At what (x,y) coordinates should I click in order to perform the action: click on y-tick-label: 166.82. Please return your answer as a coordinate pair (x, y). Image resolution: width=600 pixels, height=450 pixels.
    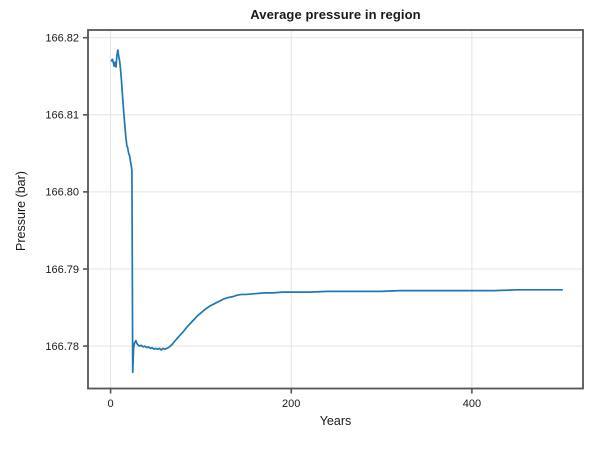
    Looking at the image, I should click on (62, 39).